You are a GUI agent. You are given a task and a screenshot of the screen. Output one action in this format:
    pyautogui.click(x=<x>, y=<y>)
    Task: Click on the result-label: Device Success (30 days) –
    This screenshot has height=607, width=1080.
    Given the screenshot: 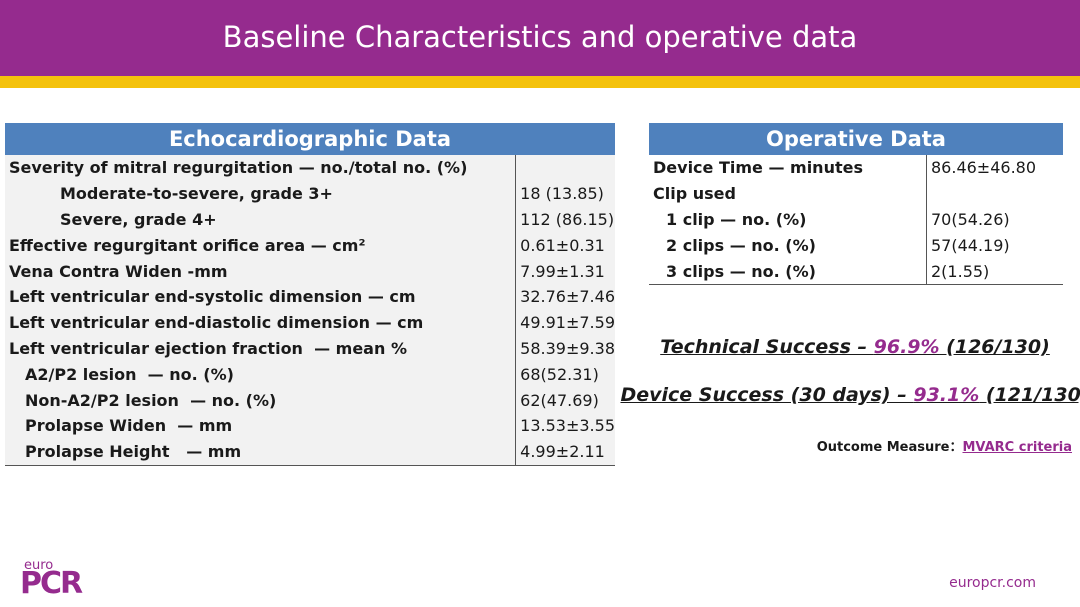 What is the action you would take?
    pyautogui.click(x=767, y=395)
    